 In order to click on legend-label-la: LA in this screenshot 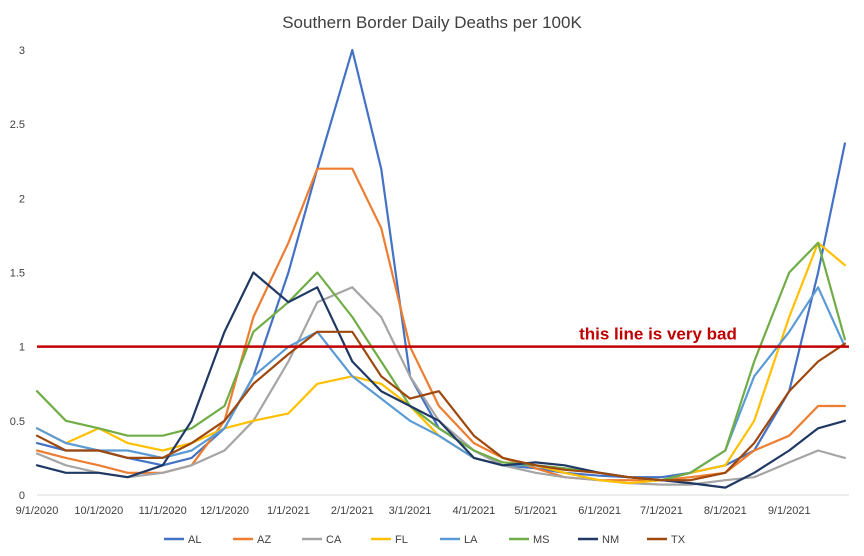, I will do `click(471, 540)`.